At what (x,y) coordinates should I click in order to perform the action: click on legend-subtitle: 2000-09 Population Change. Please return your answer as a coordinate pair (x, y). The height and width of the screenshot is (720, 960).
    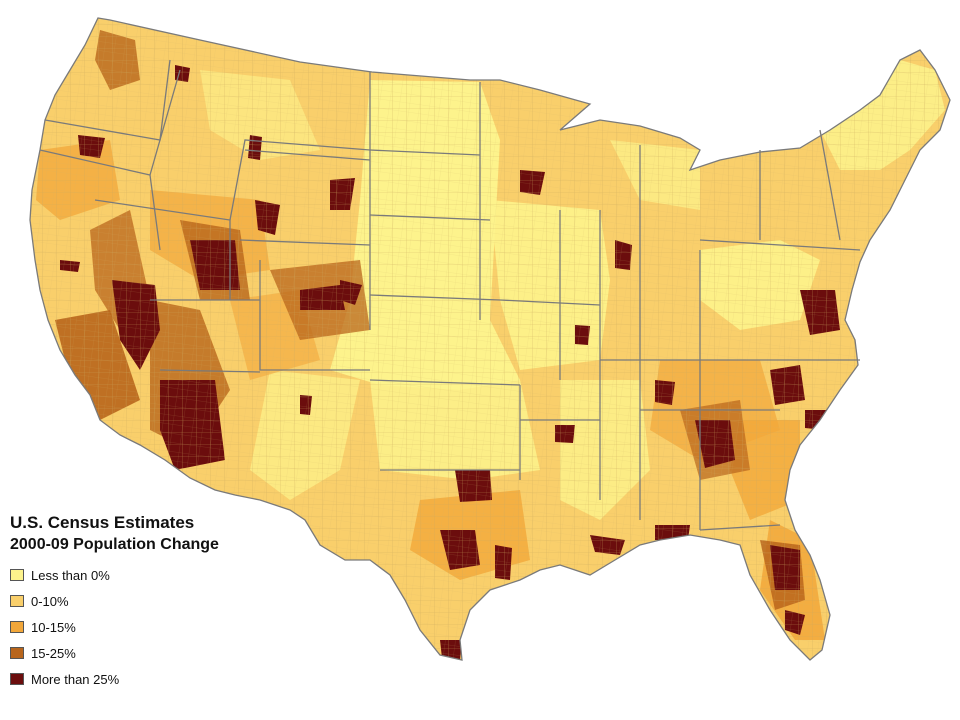
    Looking at the image, I should click on (114, 544).